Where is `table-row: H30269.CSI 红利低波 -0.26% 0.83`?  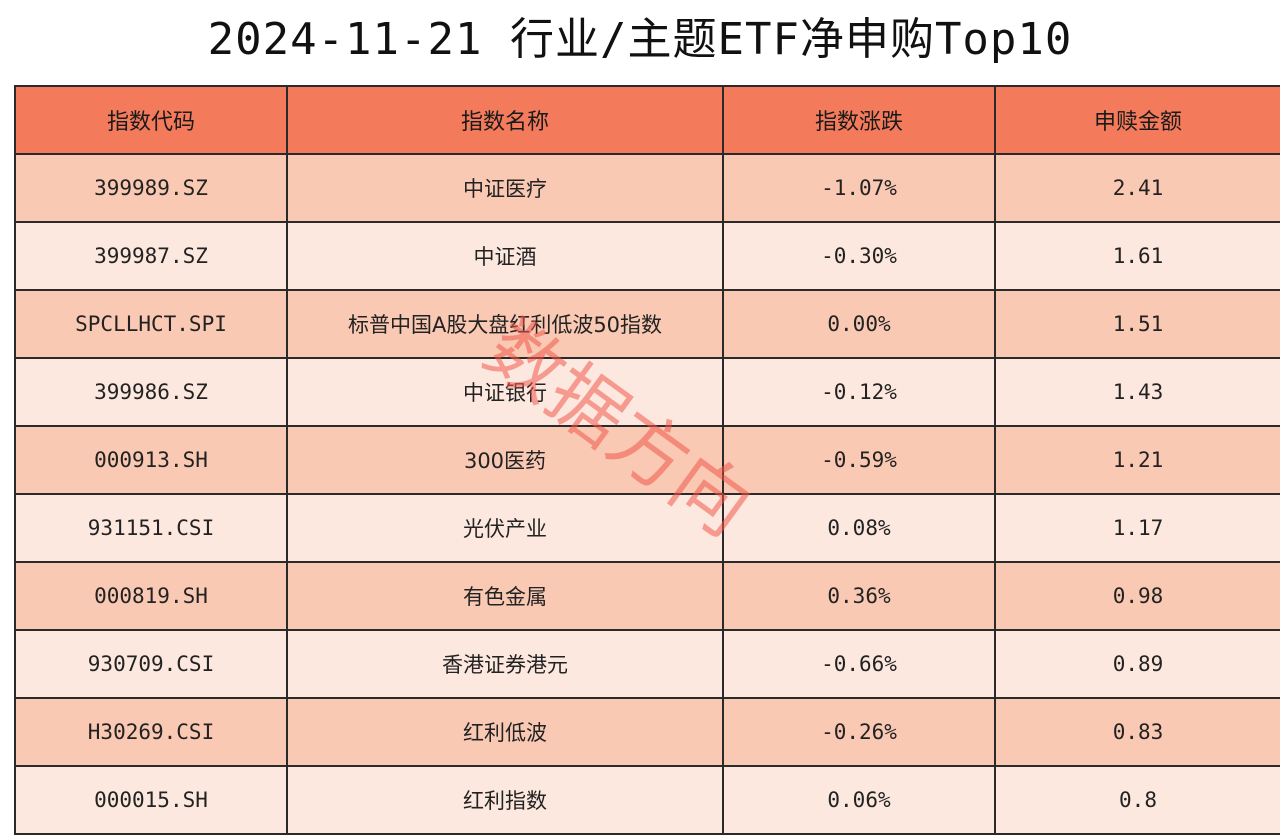
table-row: H30269.CSI 红利低波 -0.26% 0.83 is located at coordinates (647, 732).